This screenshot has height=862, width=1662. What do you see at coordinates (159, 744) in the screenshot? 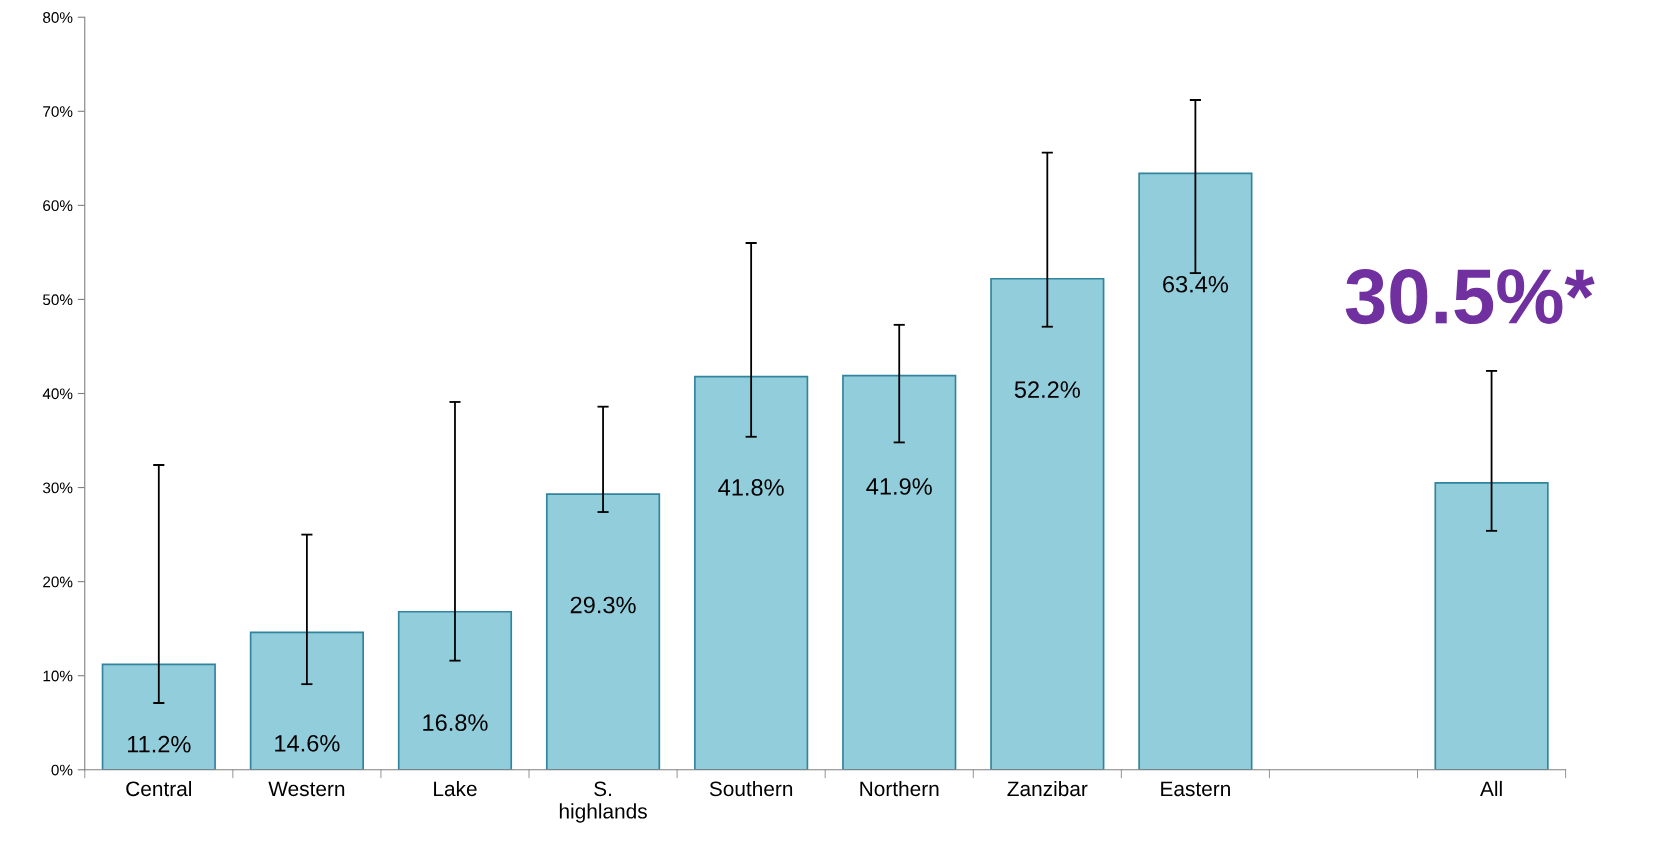
I see `data-label: 11.2%` at bounding box center [159, 744].